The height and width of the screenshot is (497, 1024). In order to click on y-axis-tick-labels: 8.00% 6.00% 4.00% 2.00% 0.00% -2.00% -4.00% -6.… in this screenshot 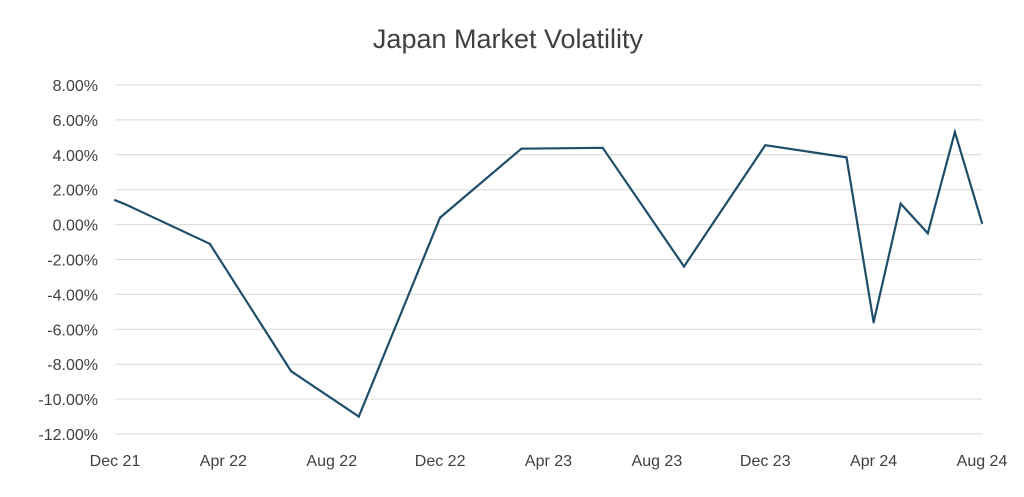, I will do `click(68, 261)`.